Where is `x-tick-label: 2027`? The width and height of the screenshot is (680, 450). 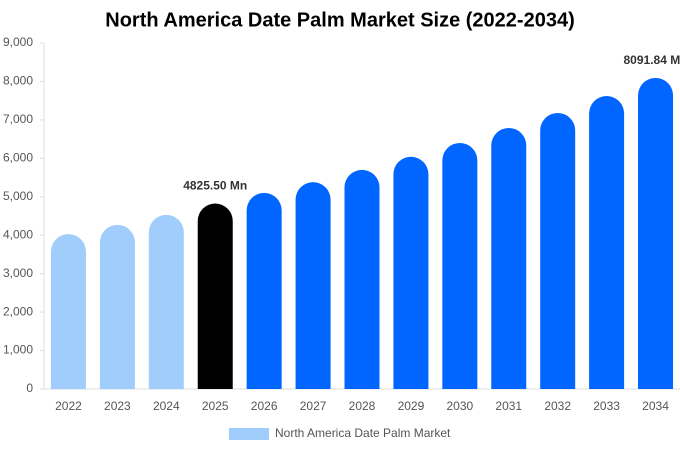 x-tick-label: 2027 is located at coordinates (313, 406).